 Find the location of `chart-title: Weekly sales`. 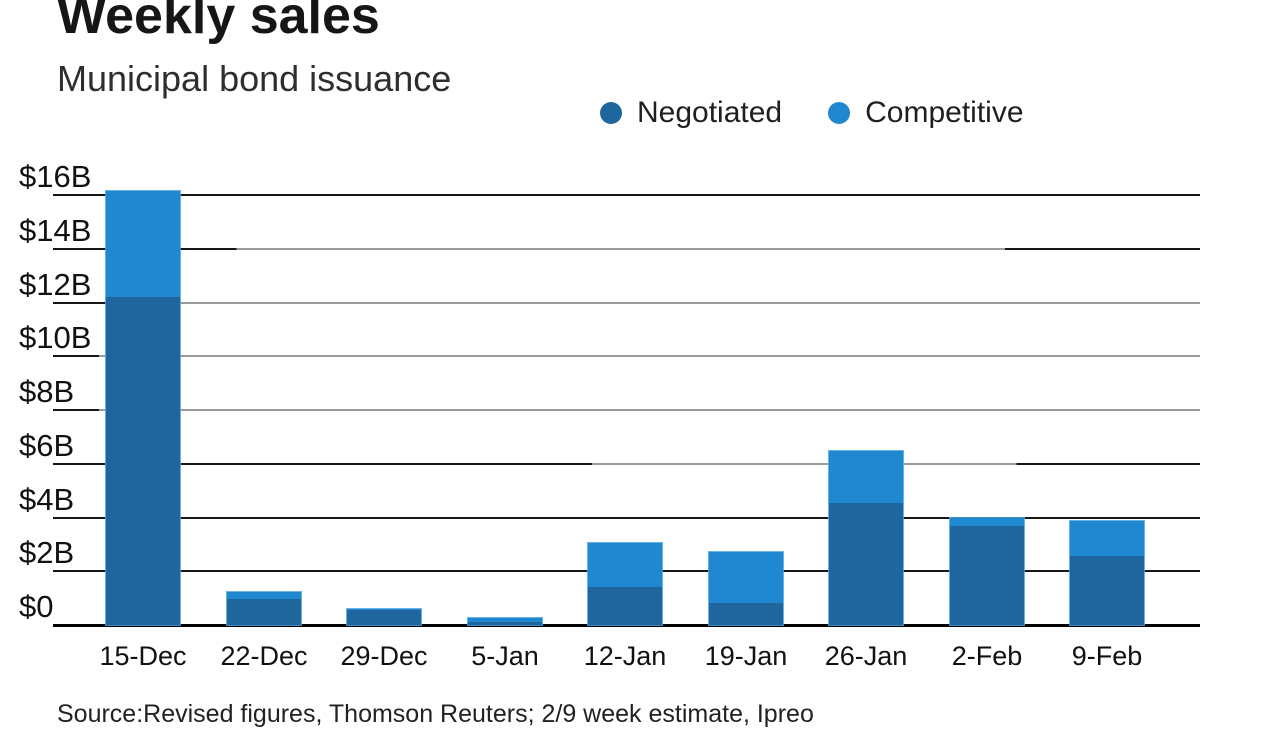

chart-title: Weekly sales is located at coordinates (218, 22).